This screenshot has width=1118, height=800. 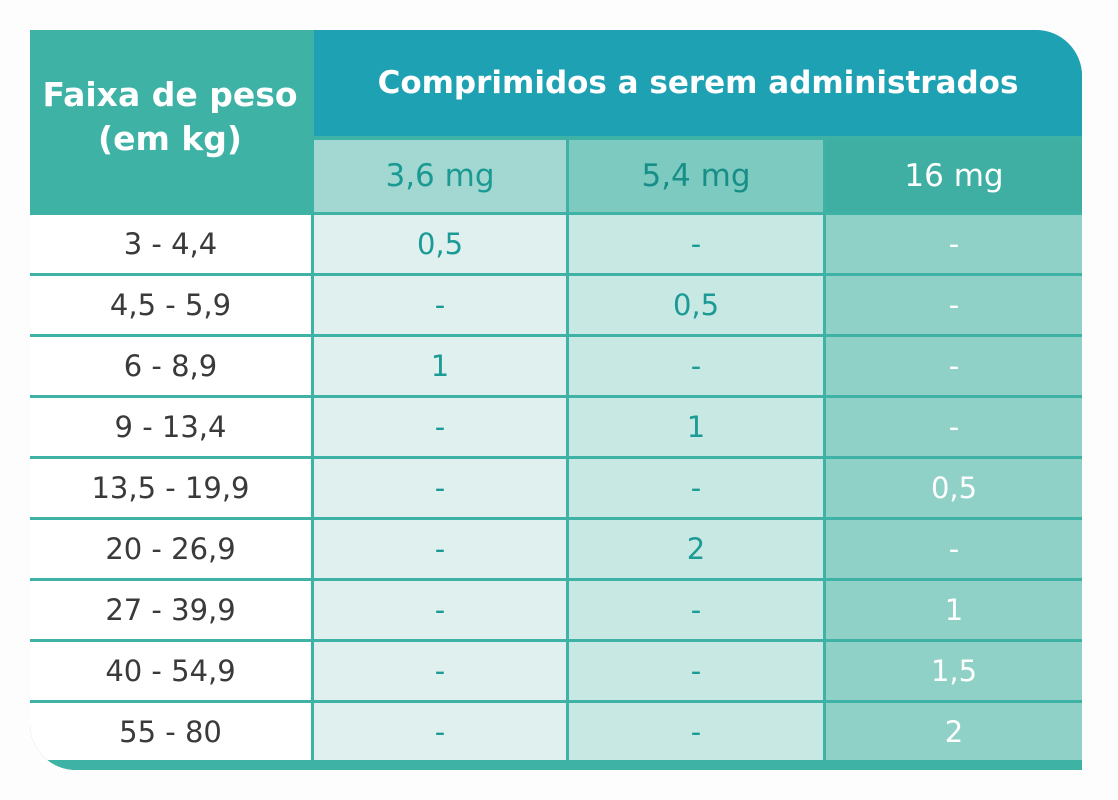 I want to click on weight-range-cell: 40 - 54,9, so click(x=170, y=671).